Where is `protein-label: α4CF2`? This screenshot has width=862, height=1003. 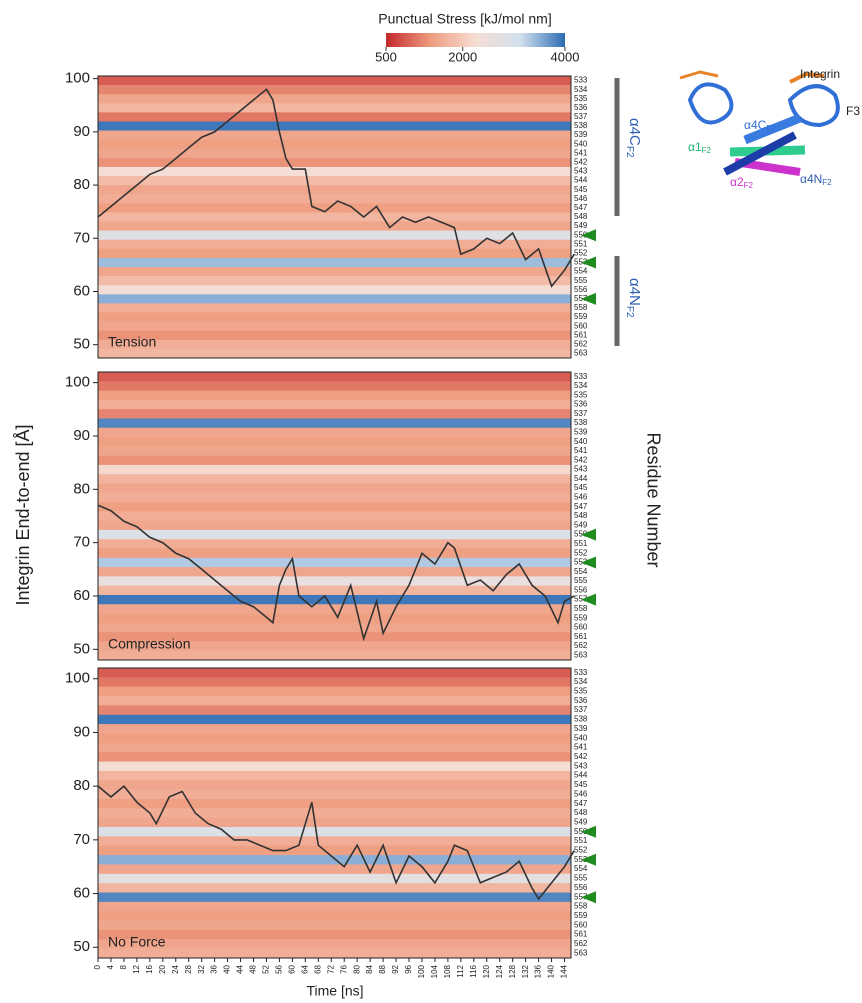 protein-label: α4CF2 is located at coordinates (760, 125).